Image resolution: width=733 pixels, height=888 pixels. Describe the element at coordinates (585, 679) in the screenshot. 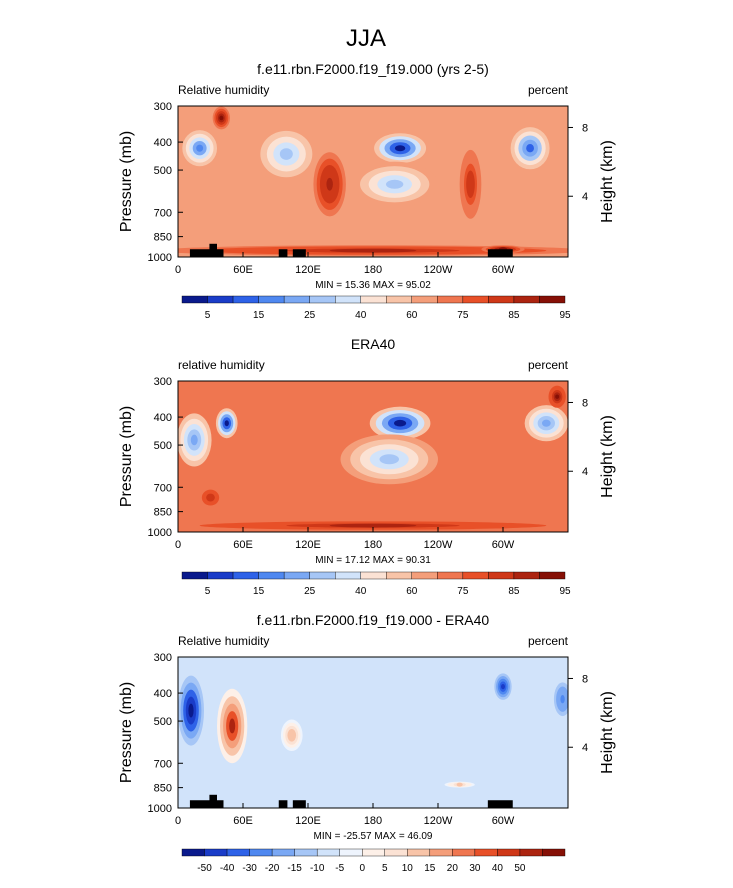

I see `right-tick-label: 8` at that location.